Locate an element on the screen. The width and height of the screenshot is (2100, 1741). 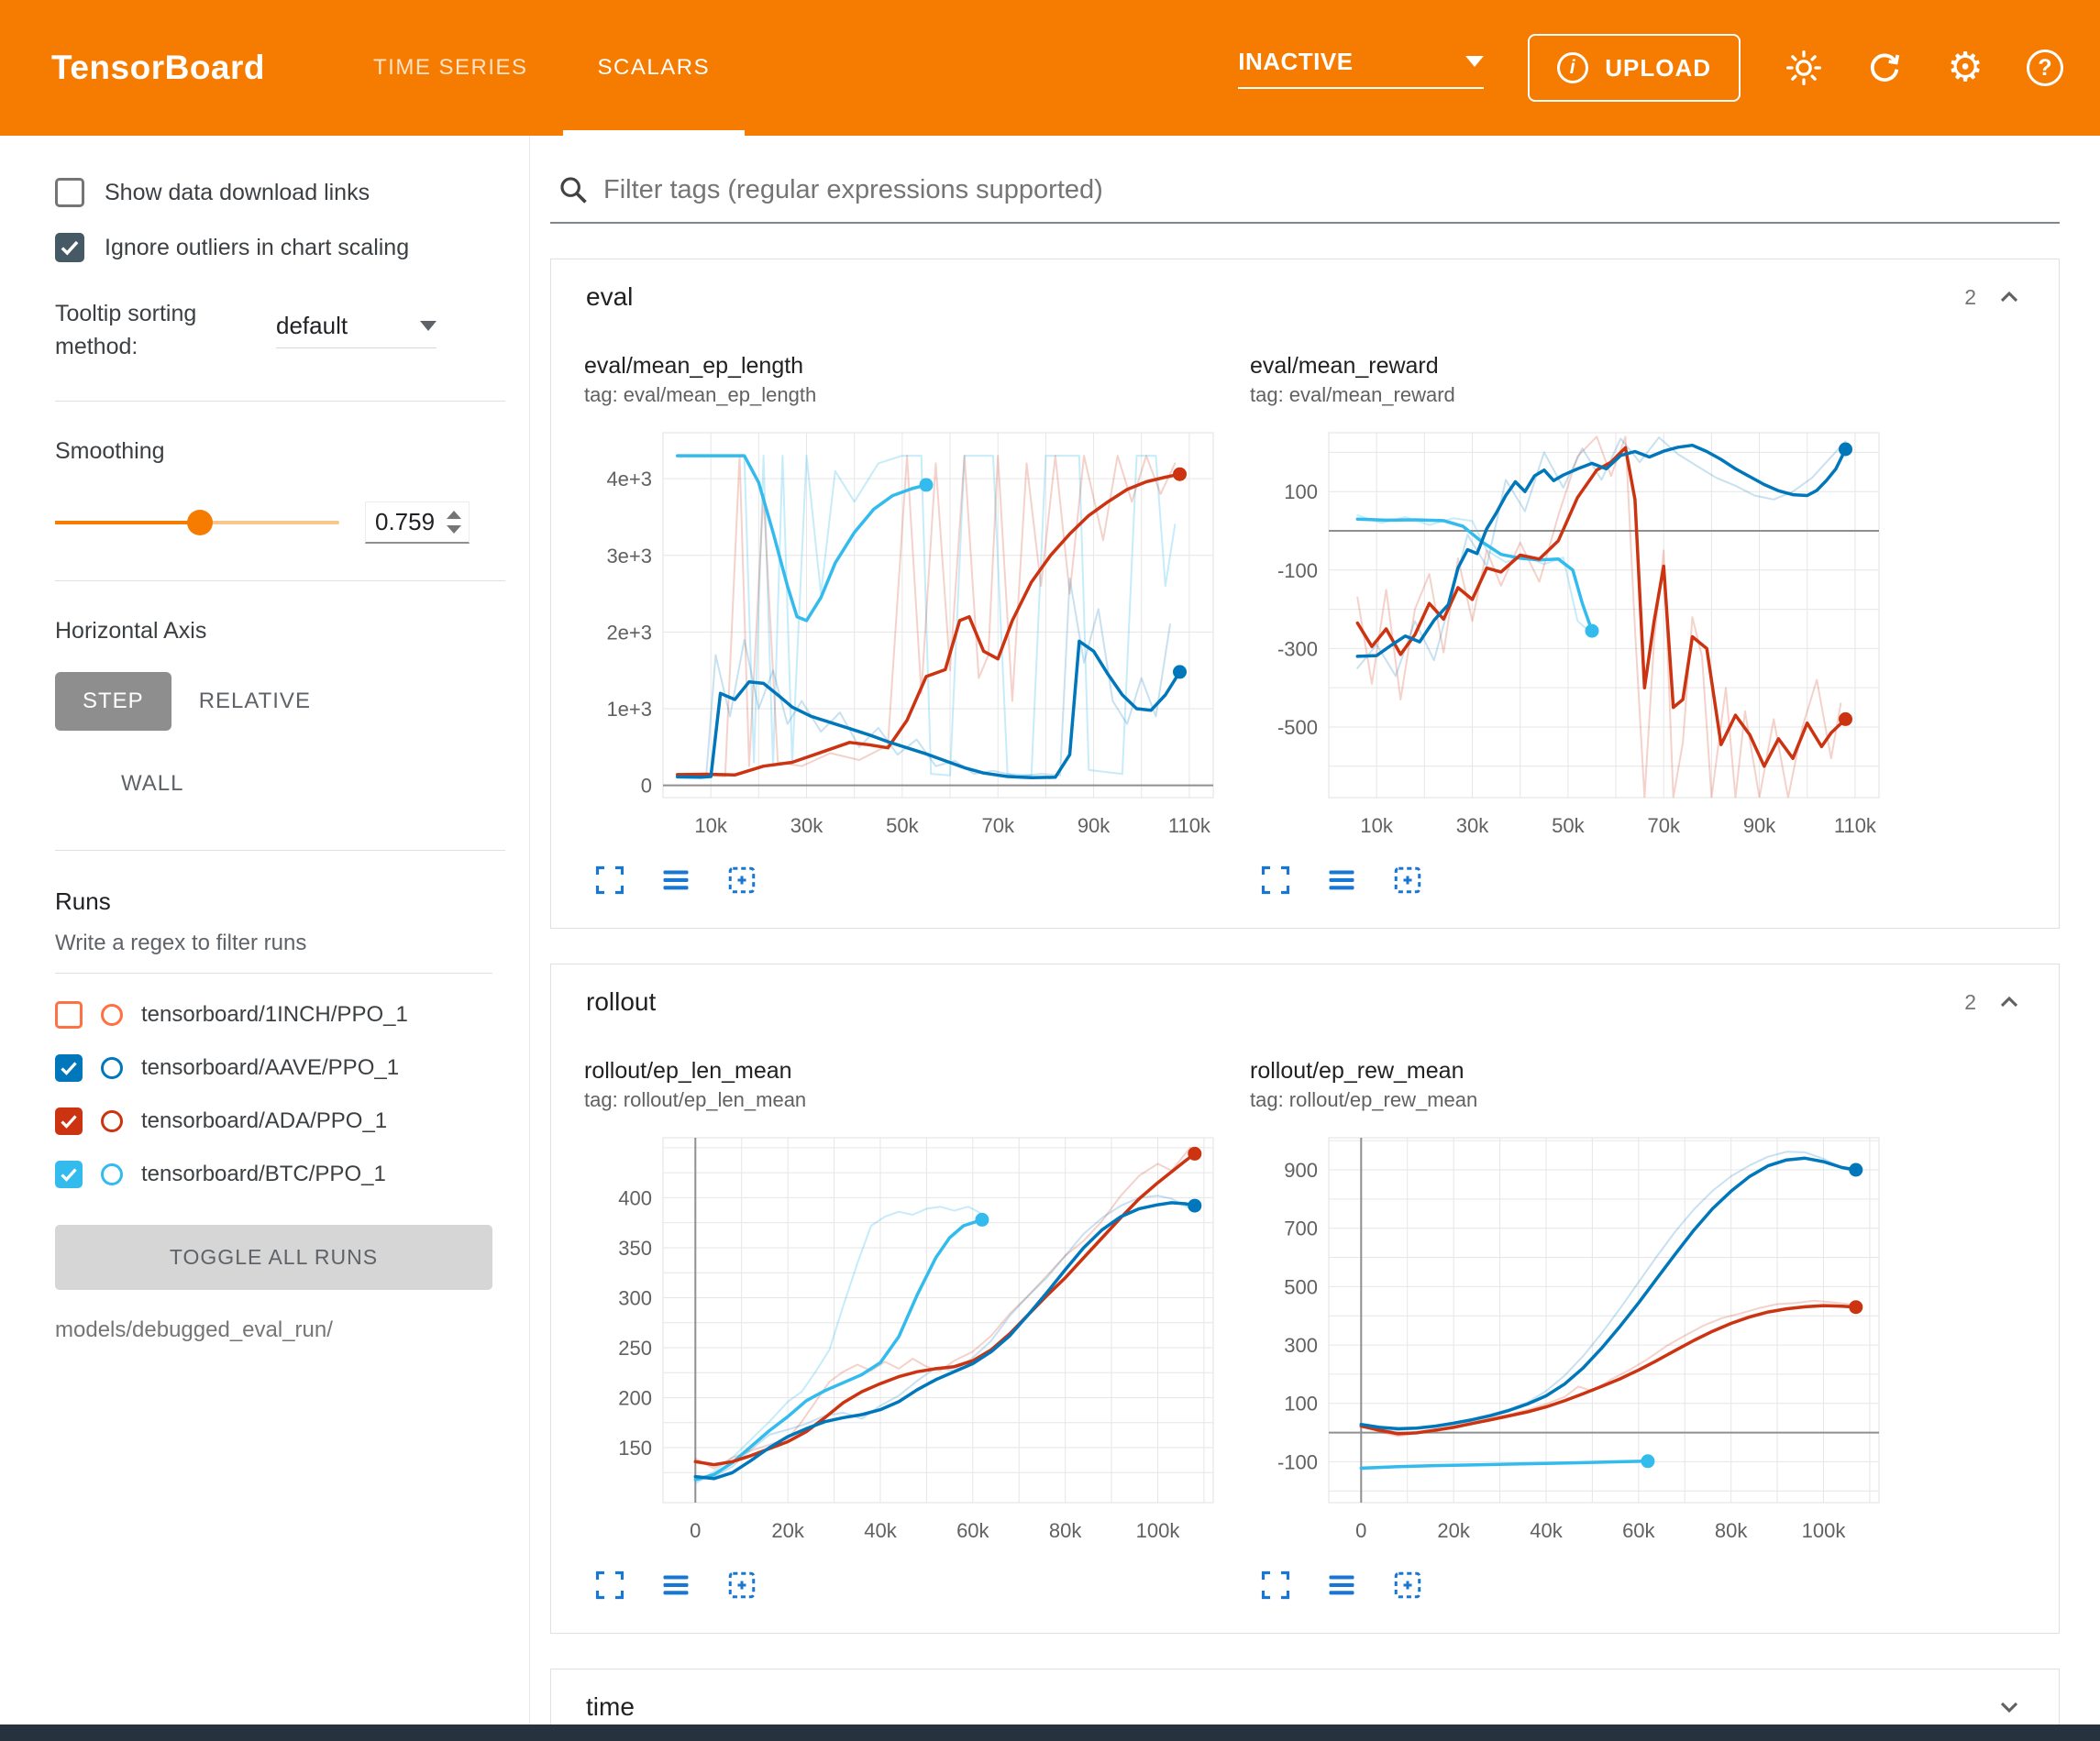
tab-time-series: TIME SERIES is located at coordinates (450, 67).